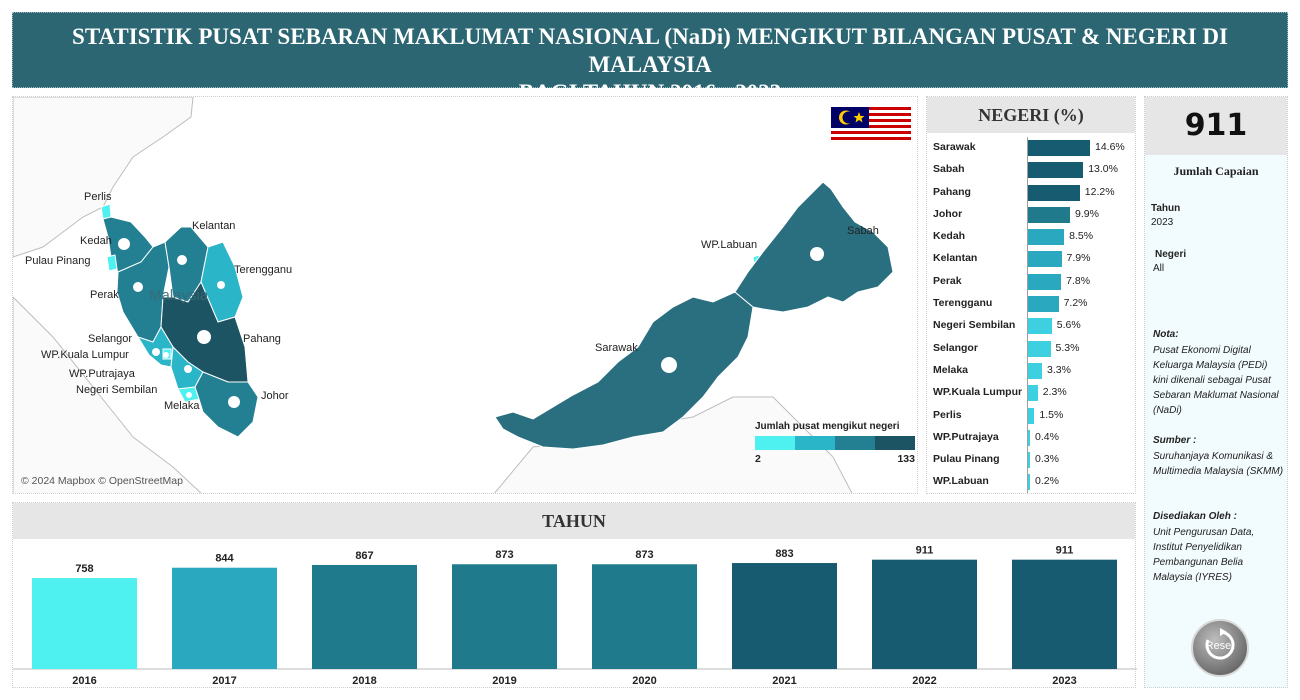 The image size is (1300, 700). I want to click on year-bar-2018, so click(364, 616).